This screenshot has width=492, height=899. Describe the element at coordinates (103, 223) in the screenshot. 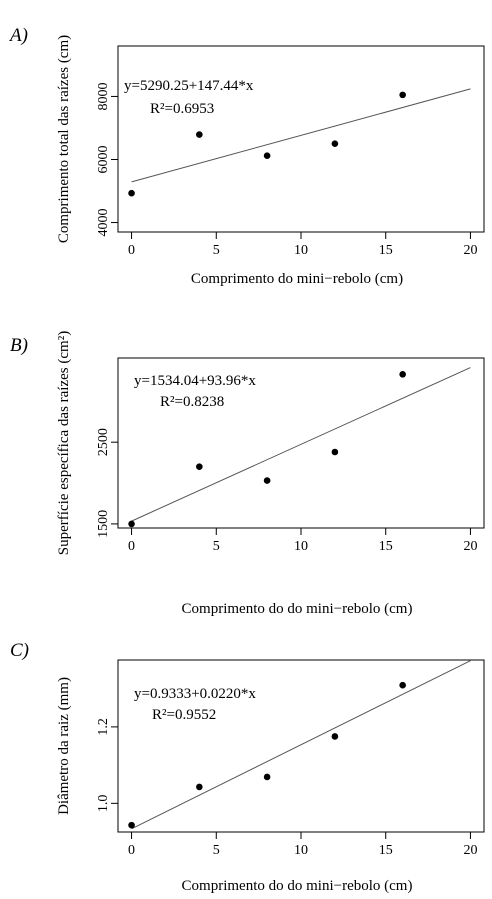

I see `y-tick-label: 4000` at that location.